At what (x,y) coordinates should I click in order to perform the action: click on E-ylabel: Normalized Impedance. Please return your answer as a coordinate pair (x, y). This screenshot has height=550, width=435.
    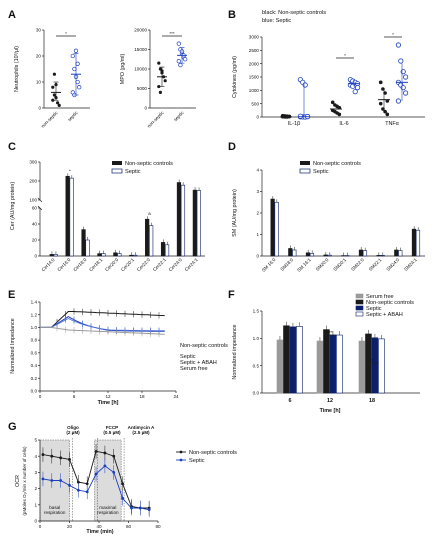
    Looking at the image, I should click on (13, 345).